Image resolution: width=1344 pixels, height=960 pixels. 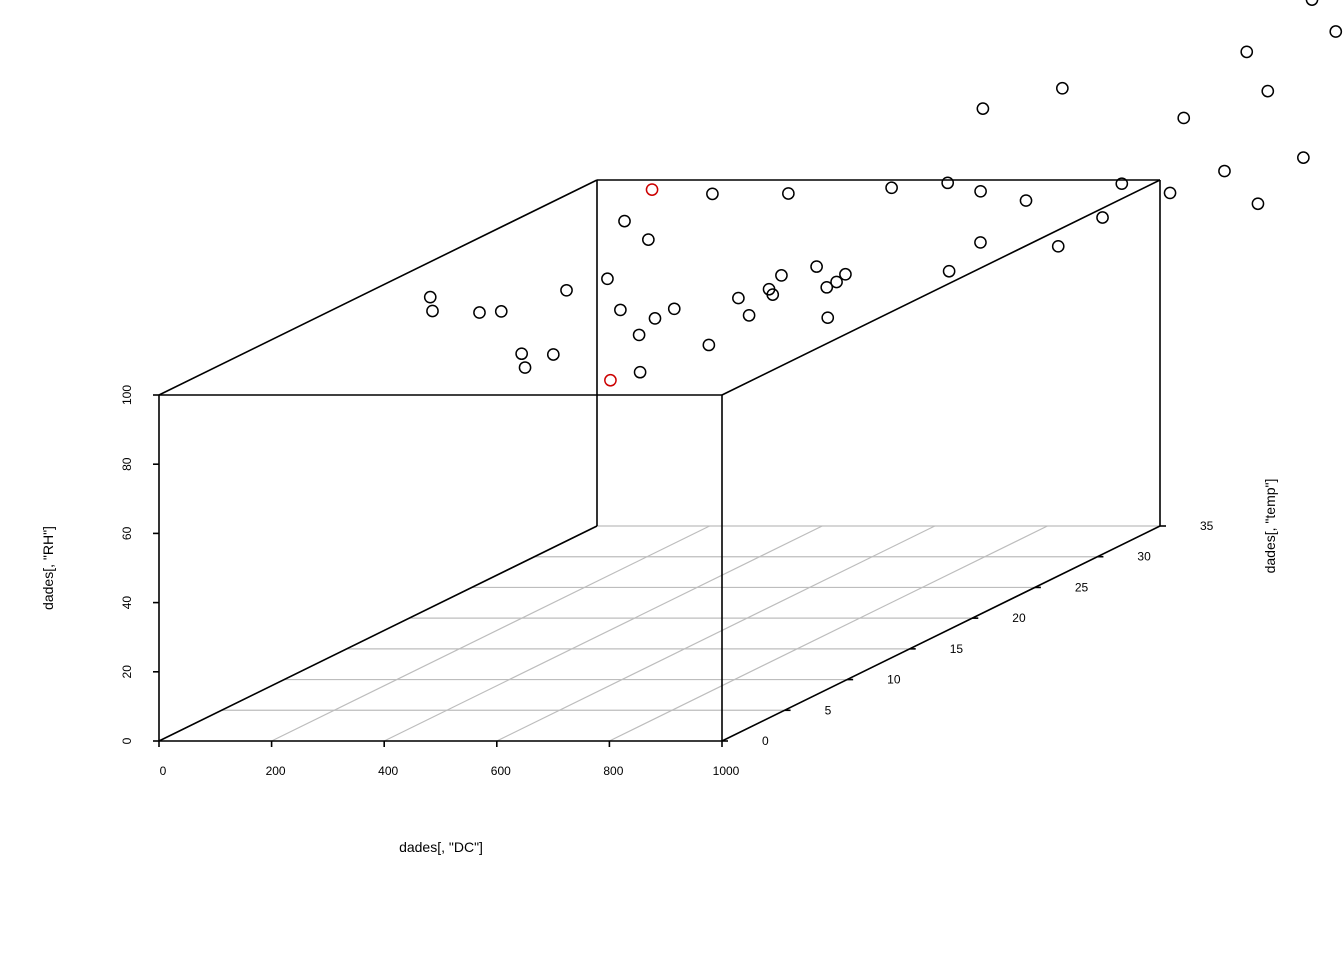 What do you see at coordinates (163, 771) in the screenshot?
I see `x-tick-label: 0` at bounding box center [163, 771].